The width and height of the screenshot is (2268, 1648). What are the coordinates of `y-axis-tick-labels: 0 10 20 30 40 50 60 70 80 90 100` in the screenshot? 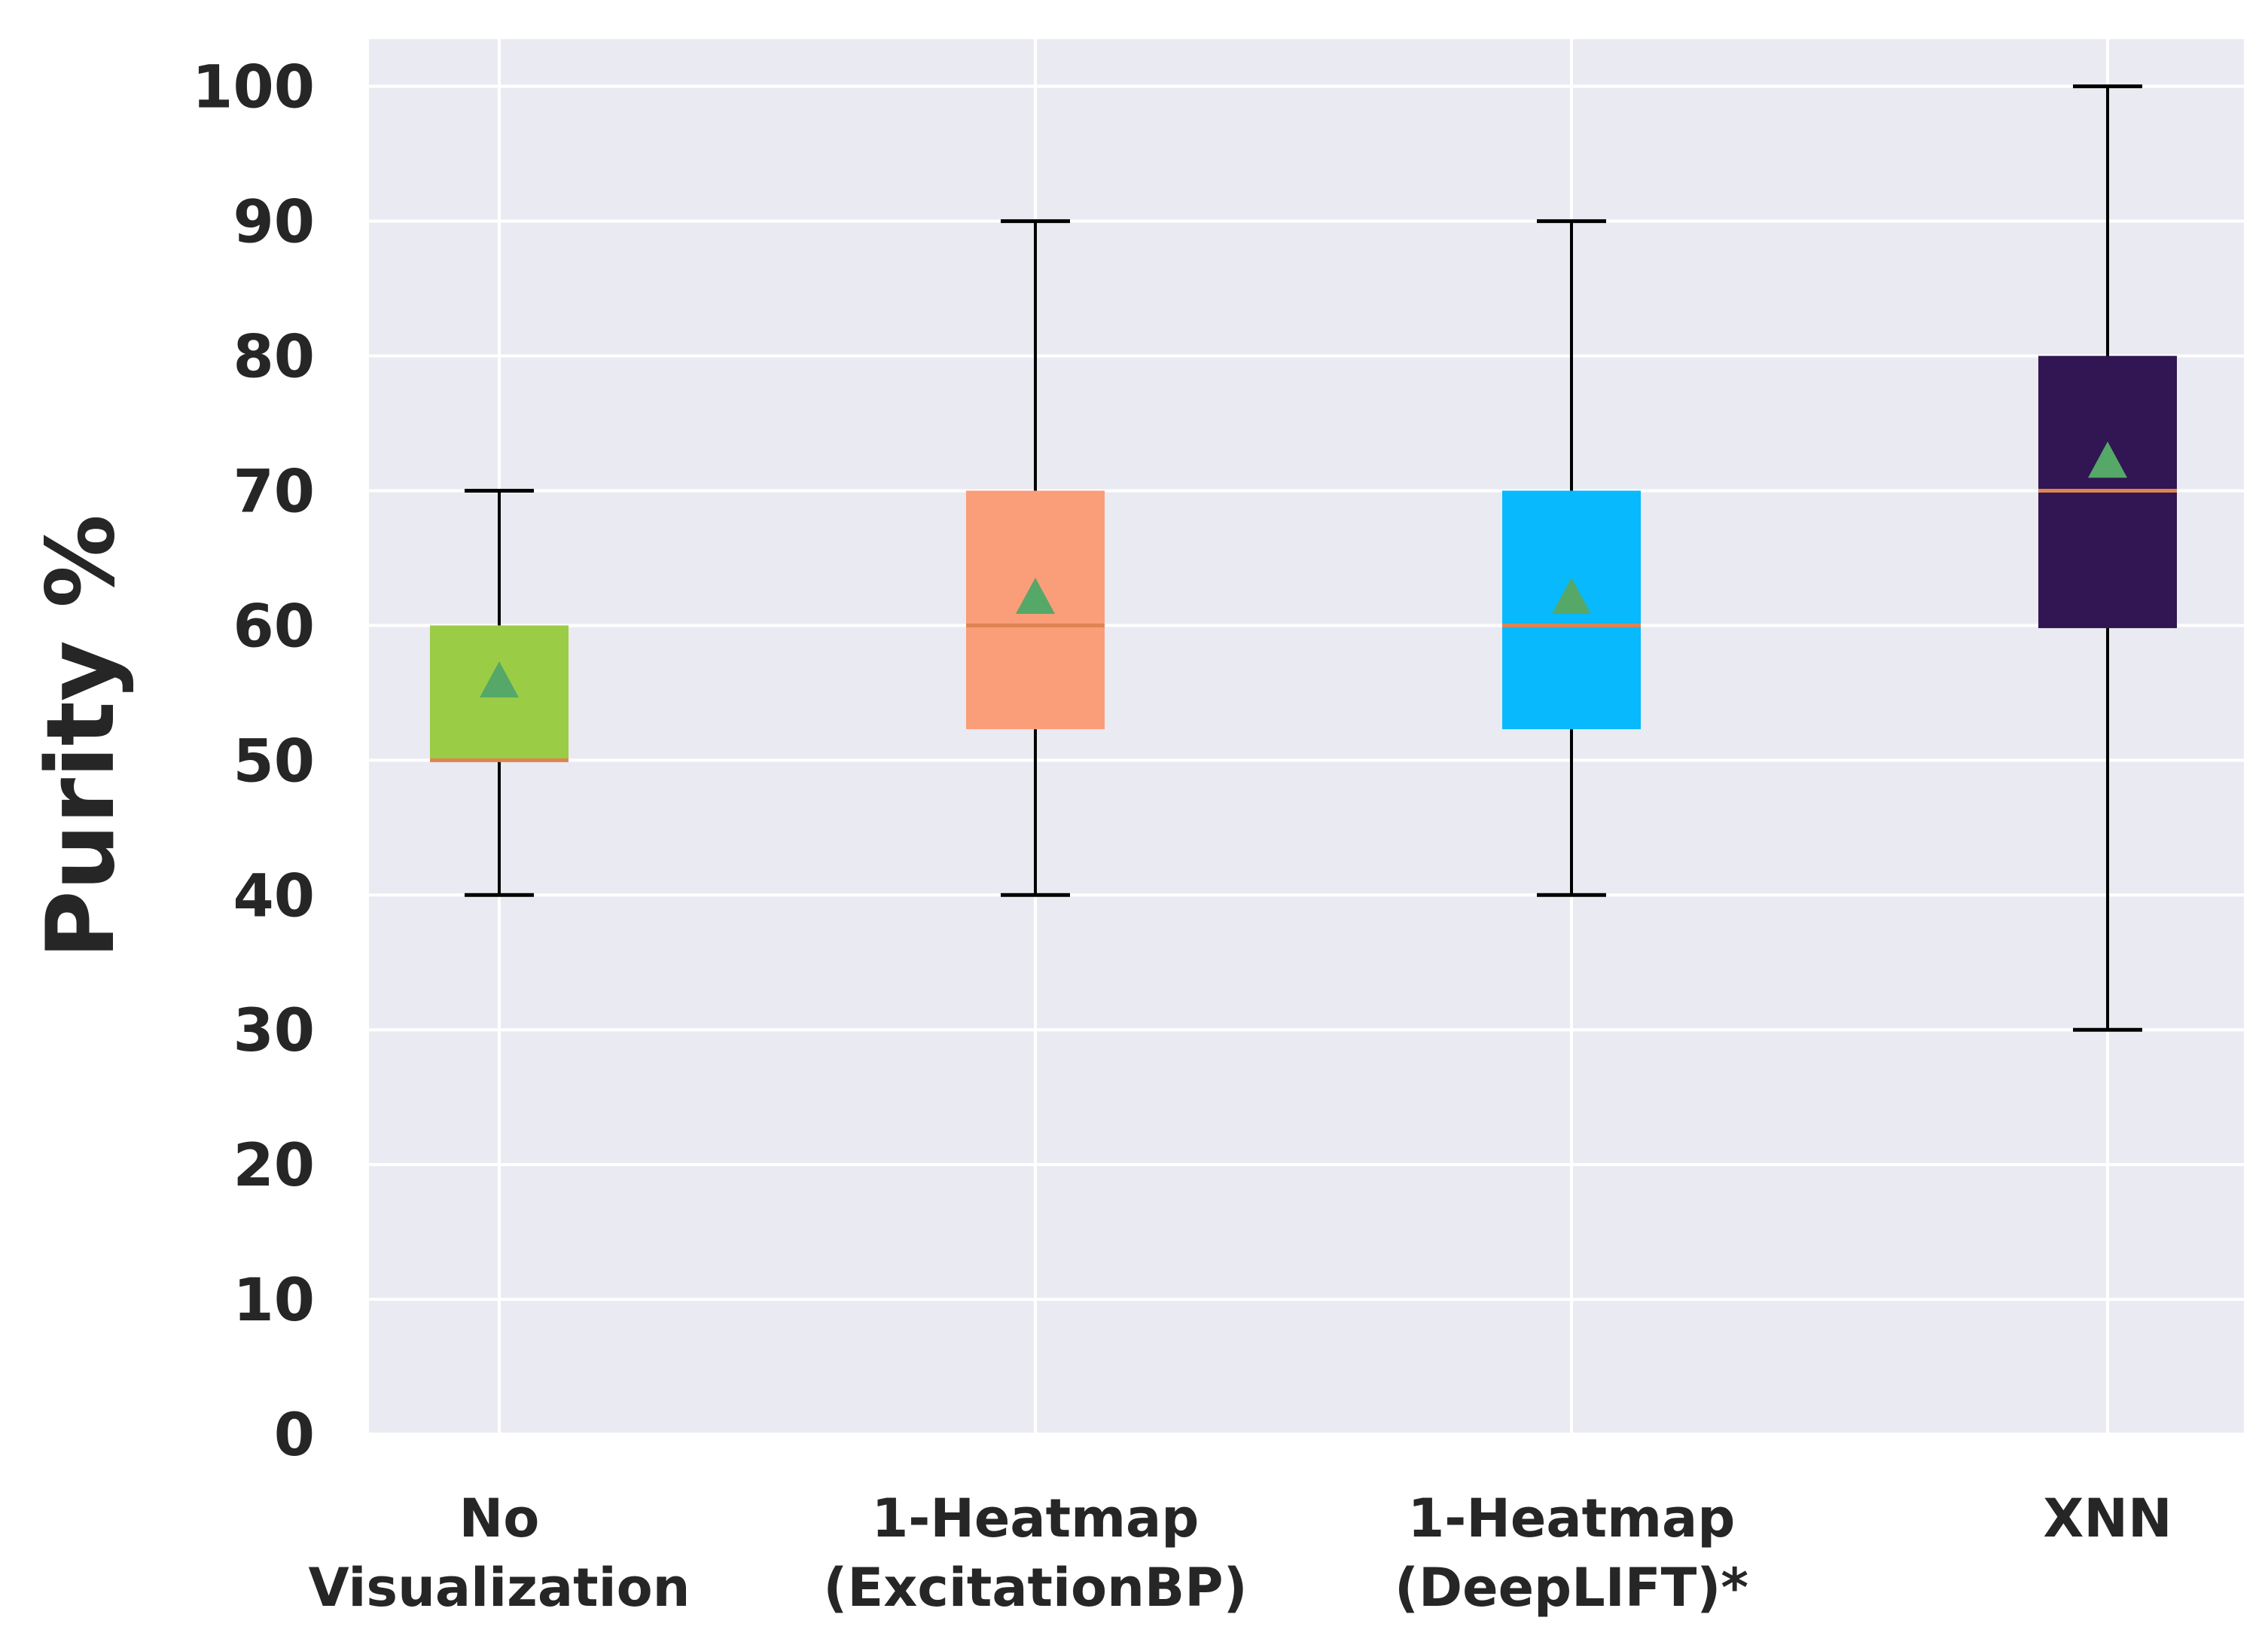 It's located at (254, 761).